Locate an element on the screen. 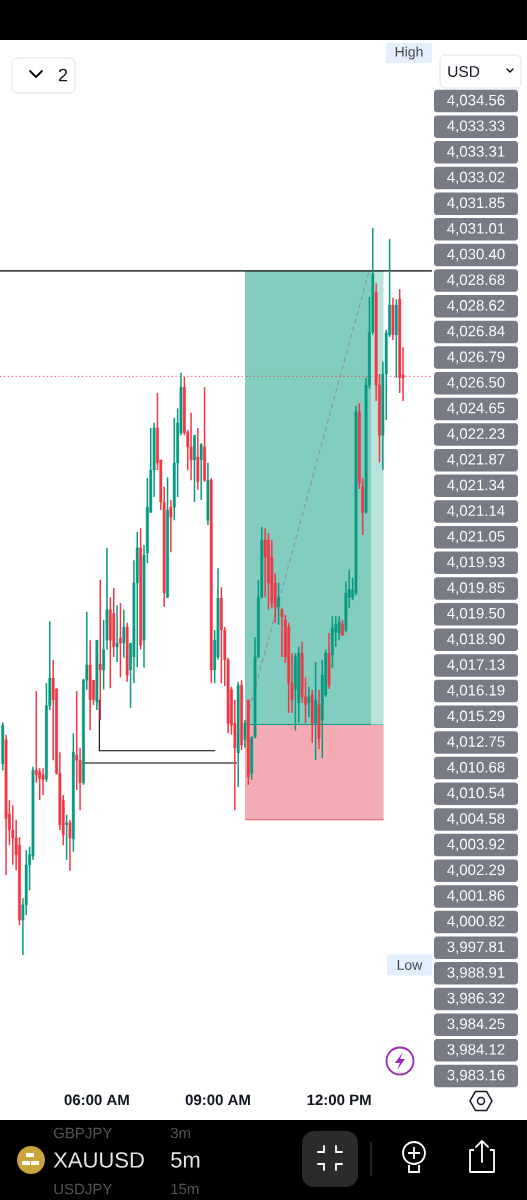  text: 3,988.91 is located at coordinates (476, 973).